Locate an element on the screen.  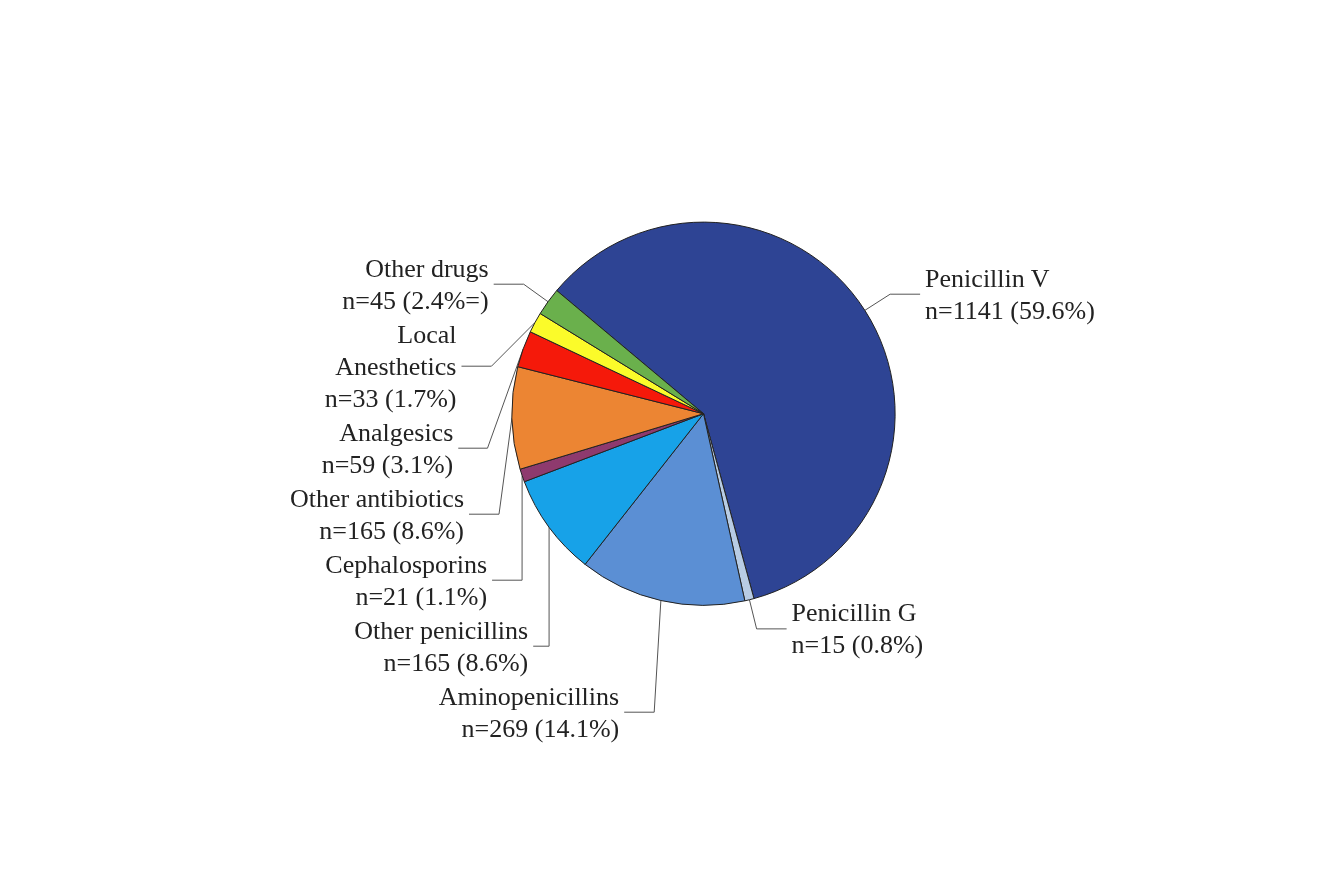
slice-label: Other drugs is located at coordinates (427, 268).